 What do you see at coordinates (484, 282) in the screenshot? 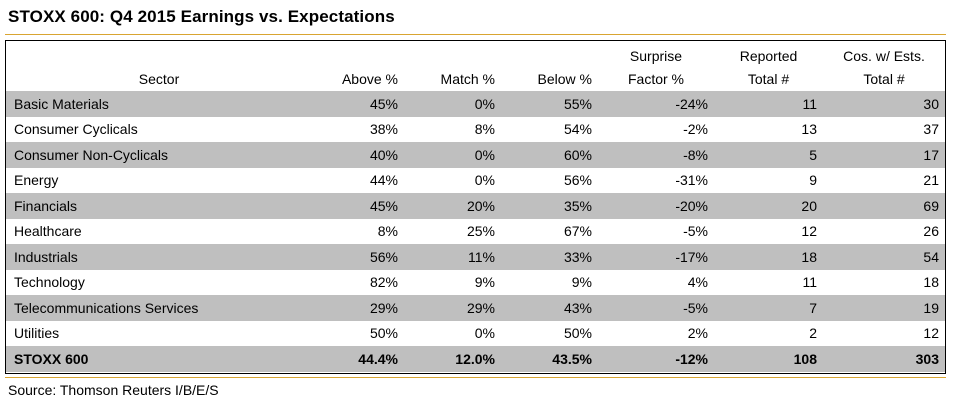
I see `match-cell: 9%` at bounding box center [484, 282].